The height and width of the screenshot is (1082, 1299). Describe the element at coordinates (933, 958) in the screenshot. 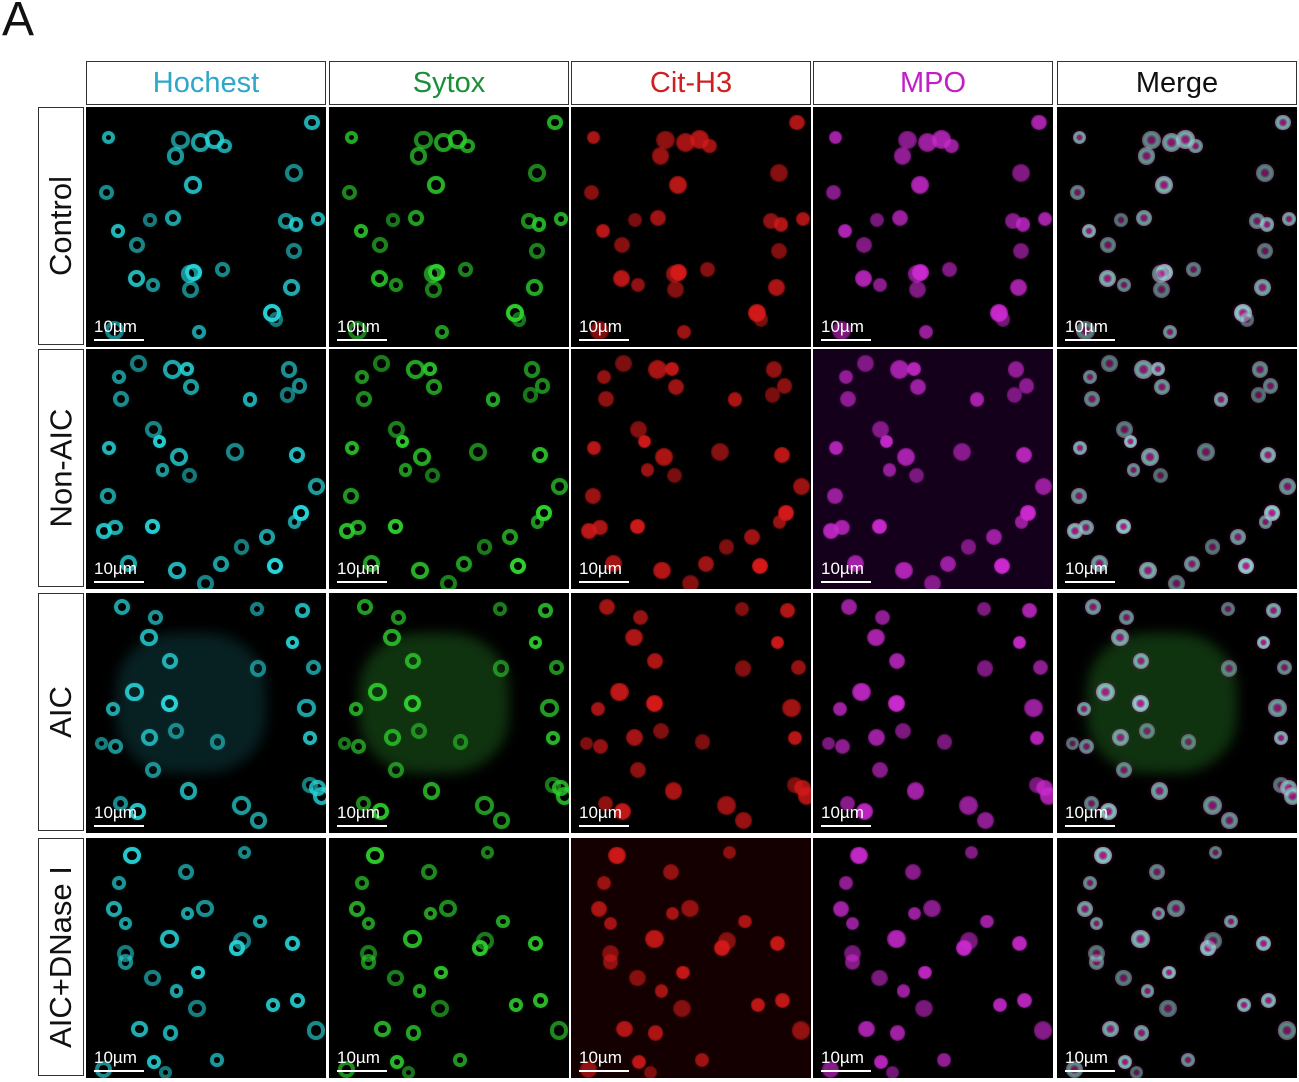

I see `micrograph-aic-dnase-i-mpo: 10µm` at that location.